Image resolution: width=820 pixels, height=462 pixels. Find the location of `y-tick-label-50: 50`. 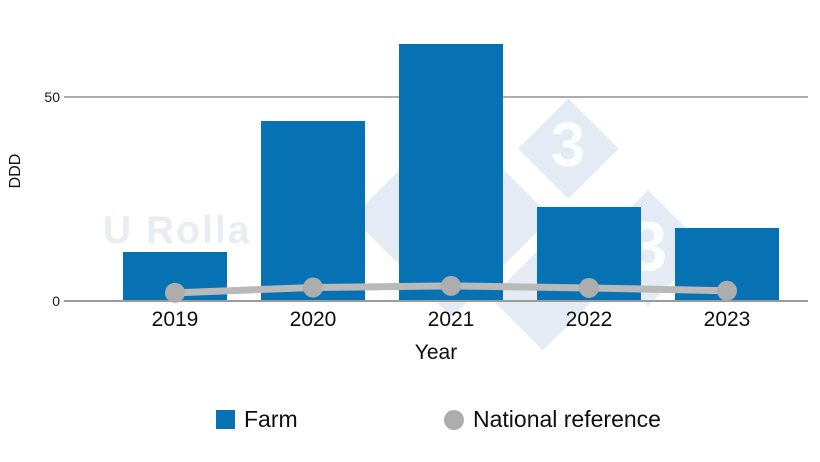

y-tick-label-50: 50 is located at coordinates (52, 97).